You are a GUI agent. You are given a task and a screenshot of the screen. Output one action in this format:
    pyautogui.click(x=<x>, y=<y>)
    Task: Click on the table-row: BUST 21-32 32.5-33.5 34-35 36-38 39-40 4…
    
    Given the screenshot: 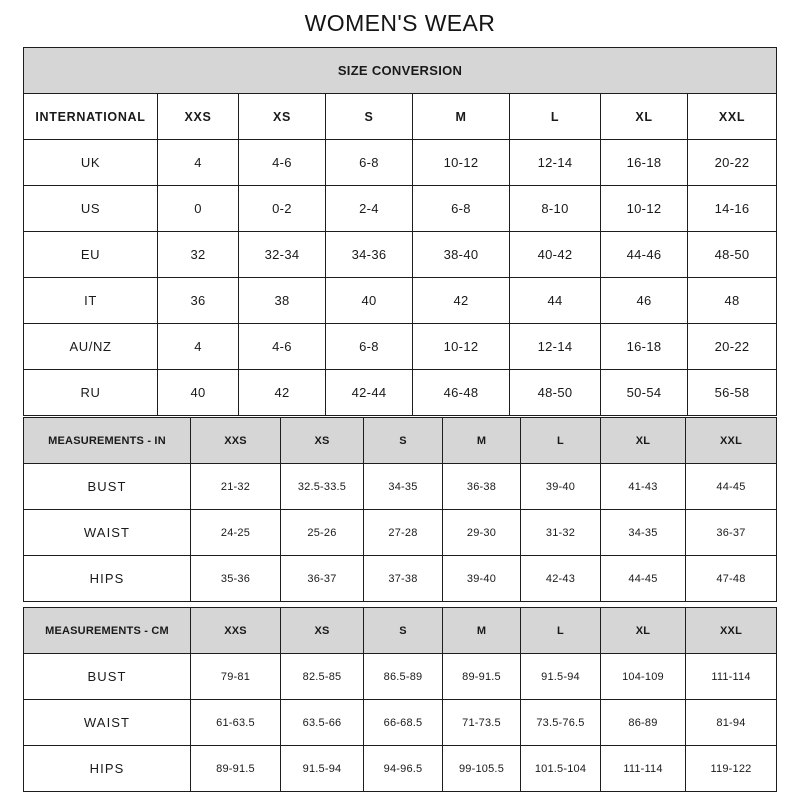 What is the action you would take?
    pyautogui.click(x=400, y=486)
    